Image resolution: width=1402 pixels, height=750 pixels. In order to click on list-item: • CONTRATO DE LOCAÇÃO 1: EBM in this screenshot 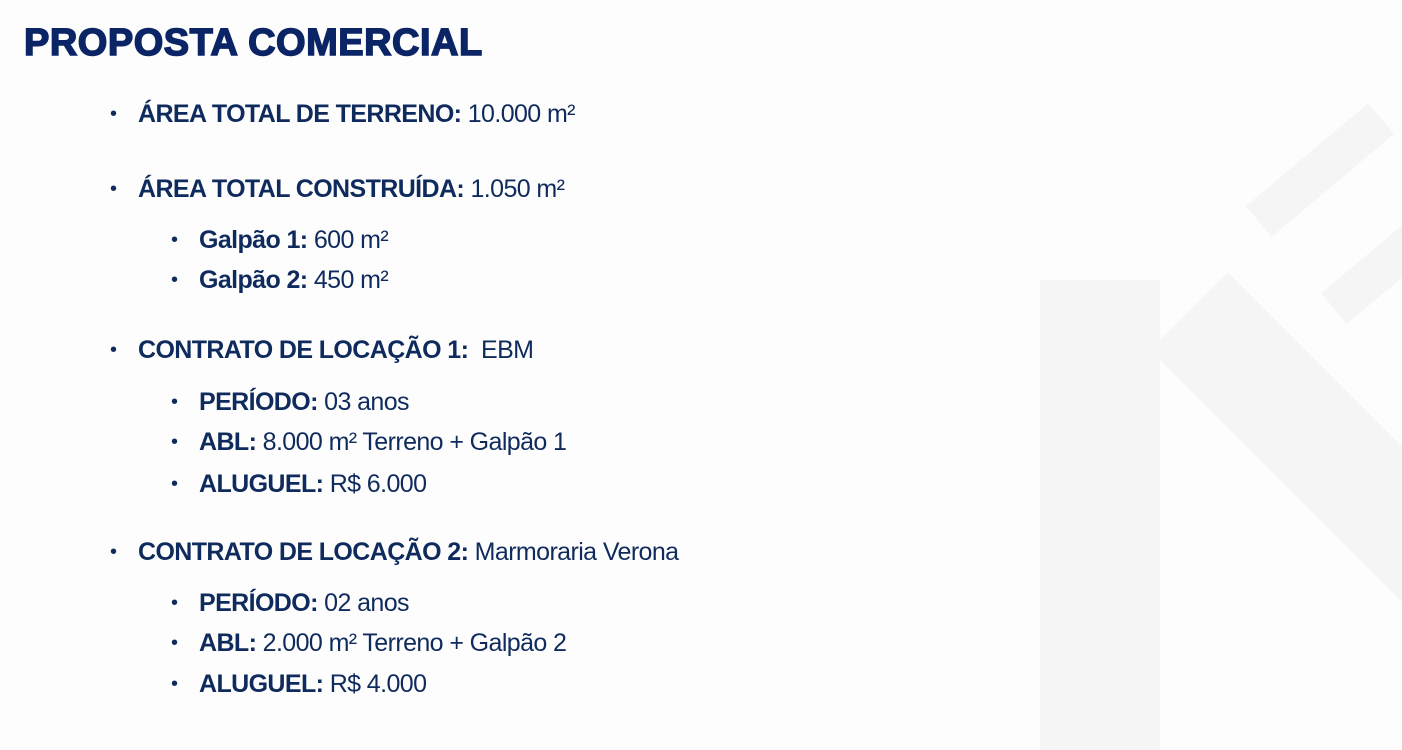, I will do `click(322, 350)`.